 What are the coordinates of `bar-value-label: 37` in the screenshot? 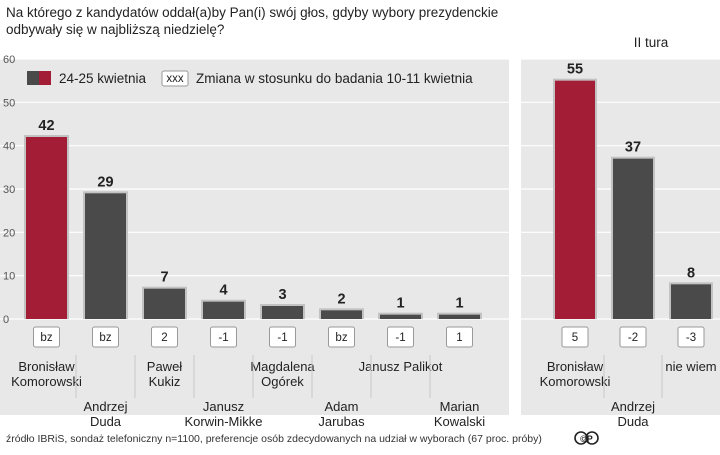 It's located at (633, 148).